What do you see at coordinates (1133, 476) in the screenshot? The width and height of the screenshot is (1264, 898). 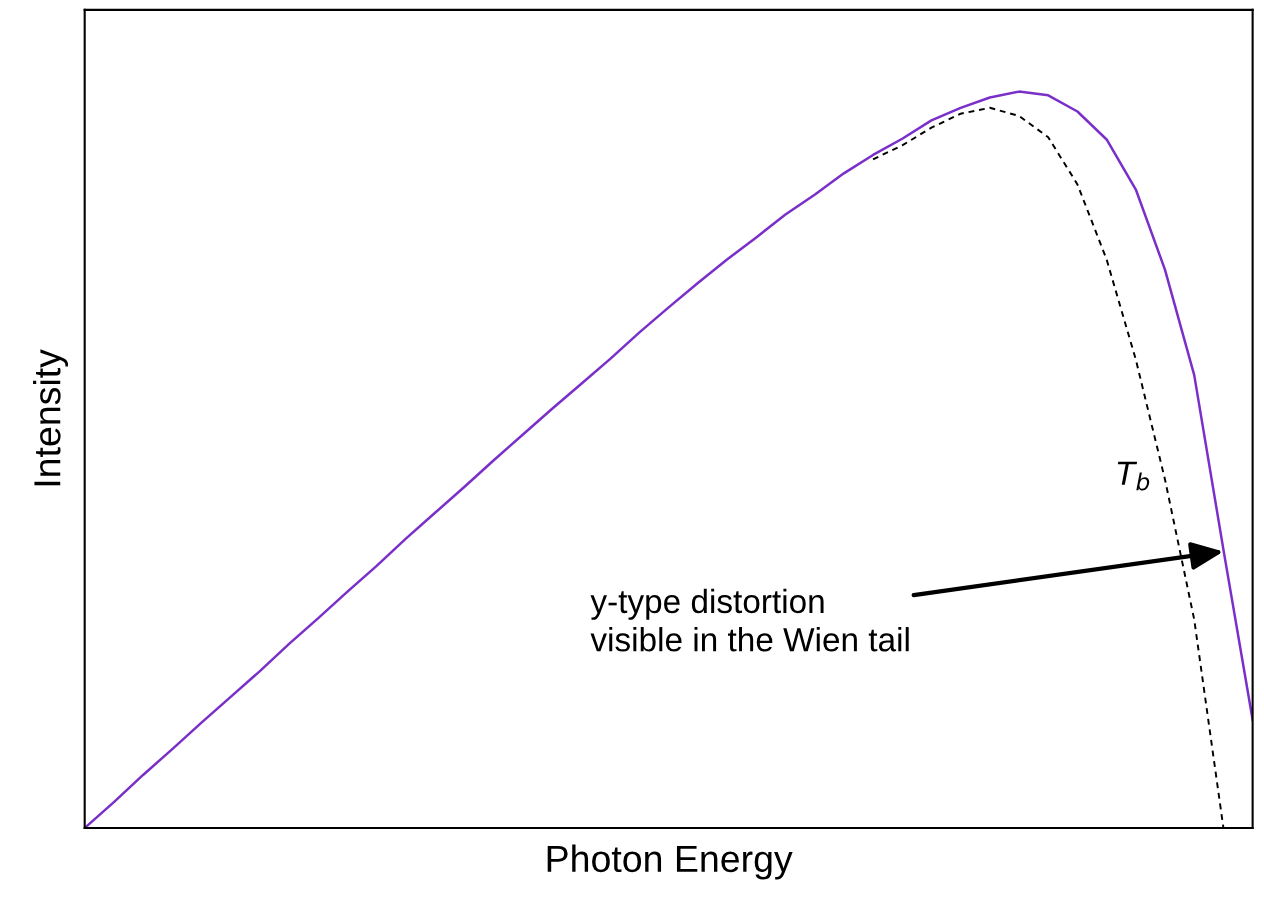 I see `annotation: T$_{b}$` at bounding box center [1133, 476].